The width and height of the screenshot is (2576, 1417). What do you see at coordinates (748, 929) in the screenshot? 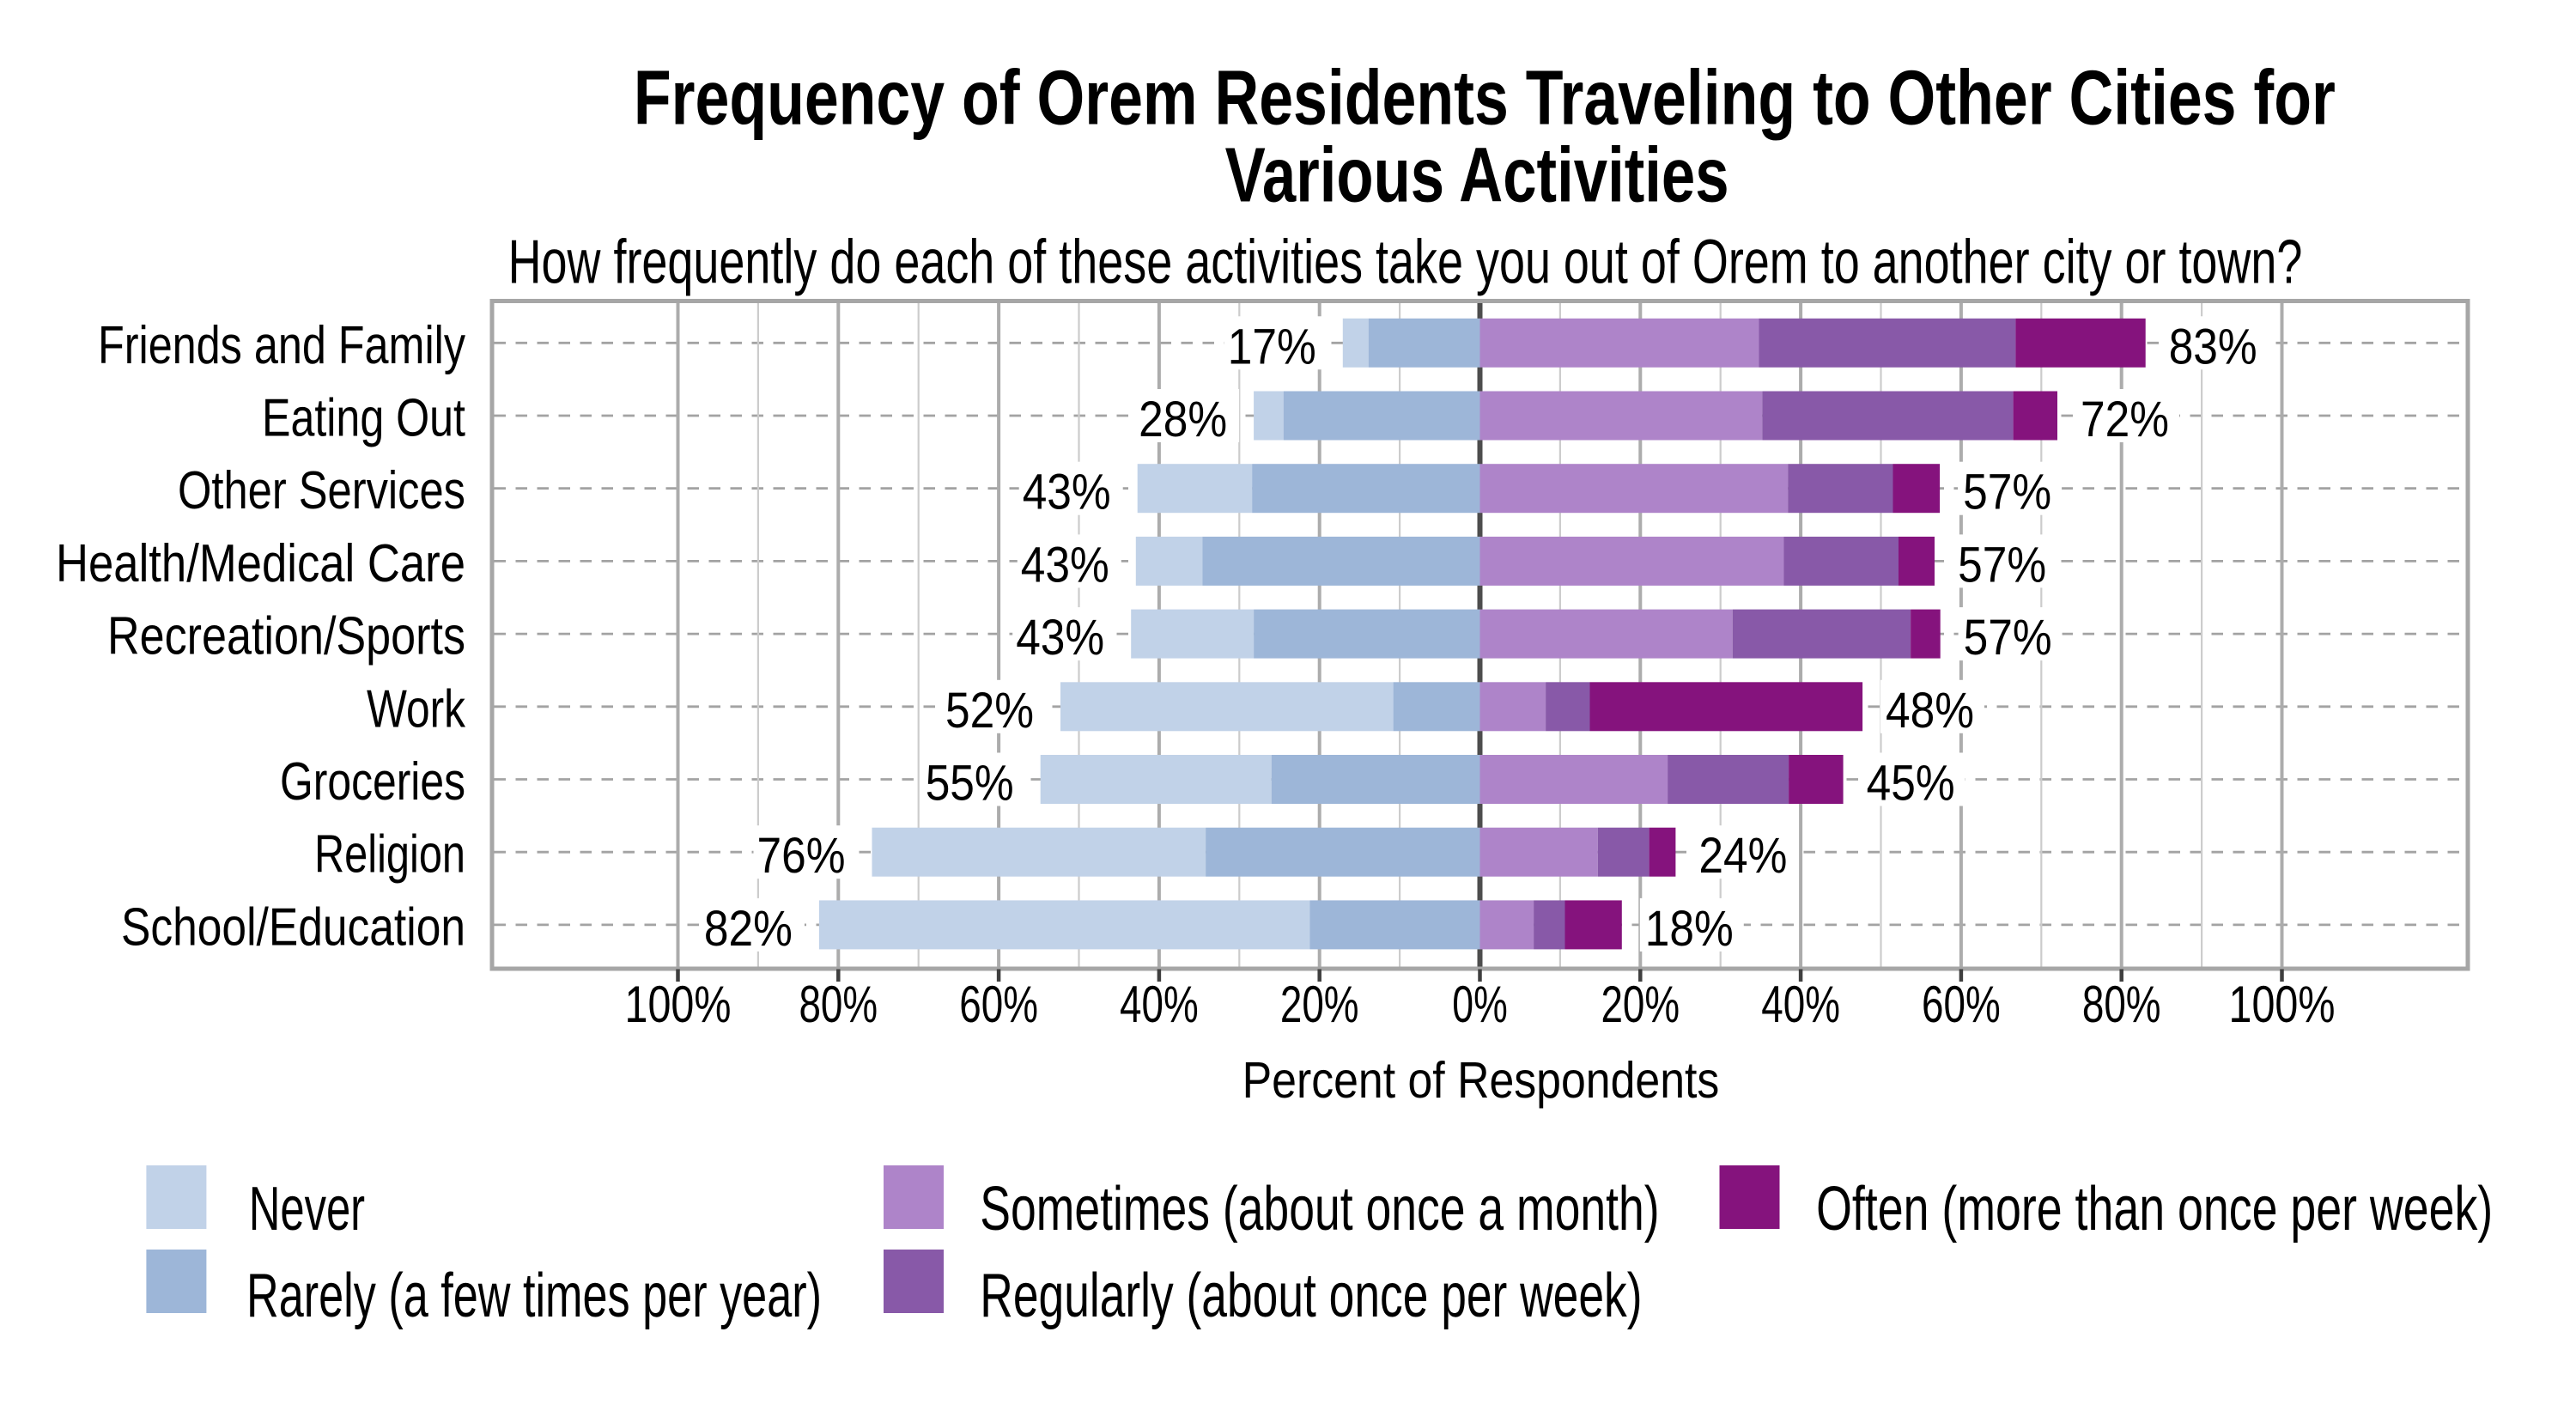
I see `svg-text: 82%` at bounding box center [748, 929].